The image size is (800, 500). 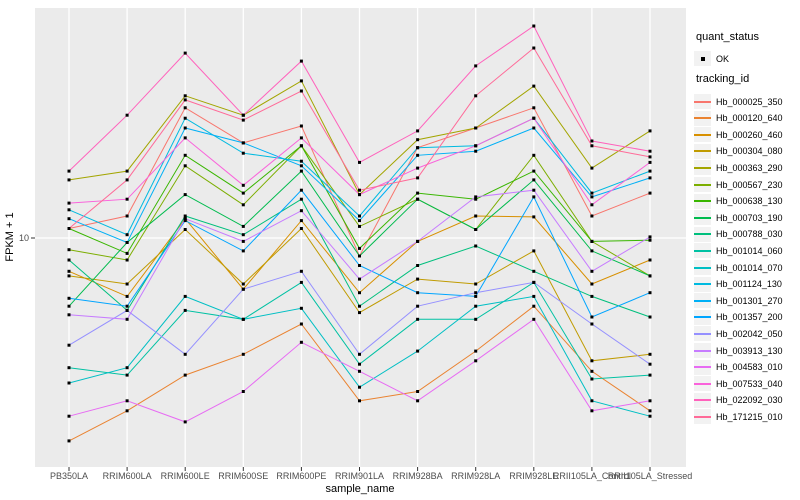 What do you see at coordinates (749, 250) in the screenshot?
I see `legend-label: Hb_001014_060` at bounding box center [749, 250].